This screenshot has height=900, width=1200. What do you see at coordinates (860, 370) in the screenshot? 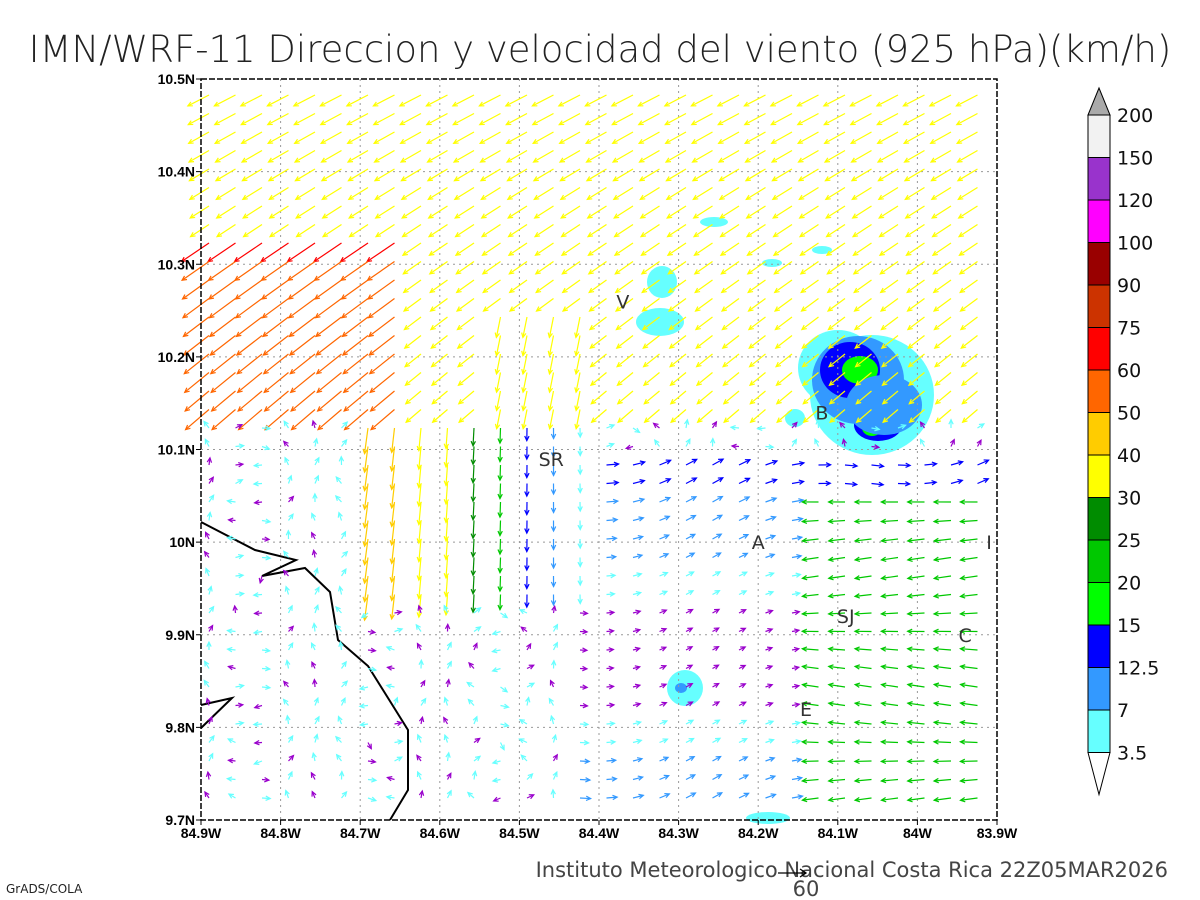
I see `speed-contour-fill` at bounding box center [860, 370].